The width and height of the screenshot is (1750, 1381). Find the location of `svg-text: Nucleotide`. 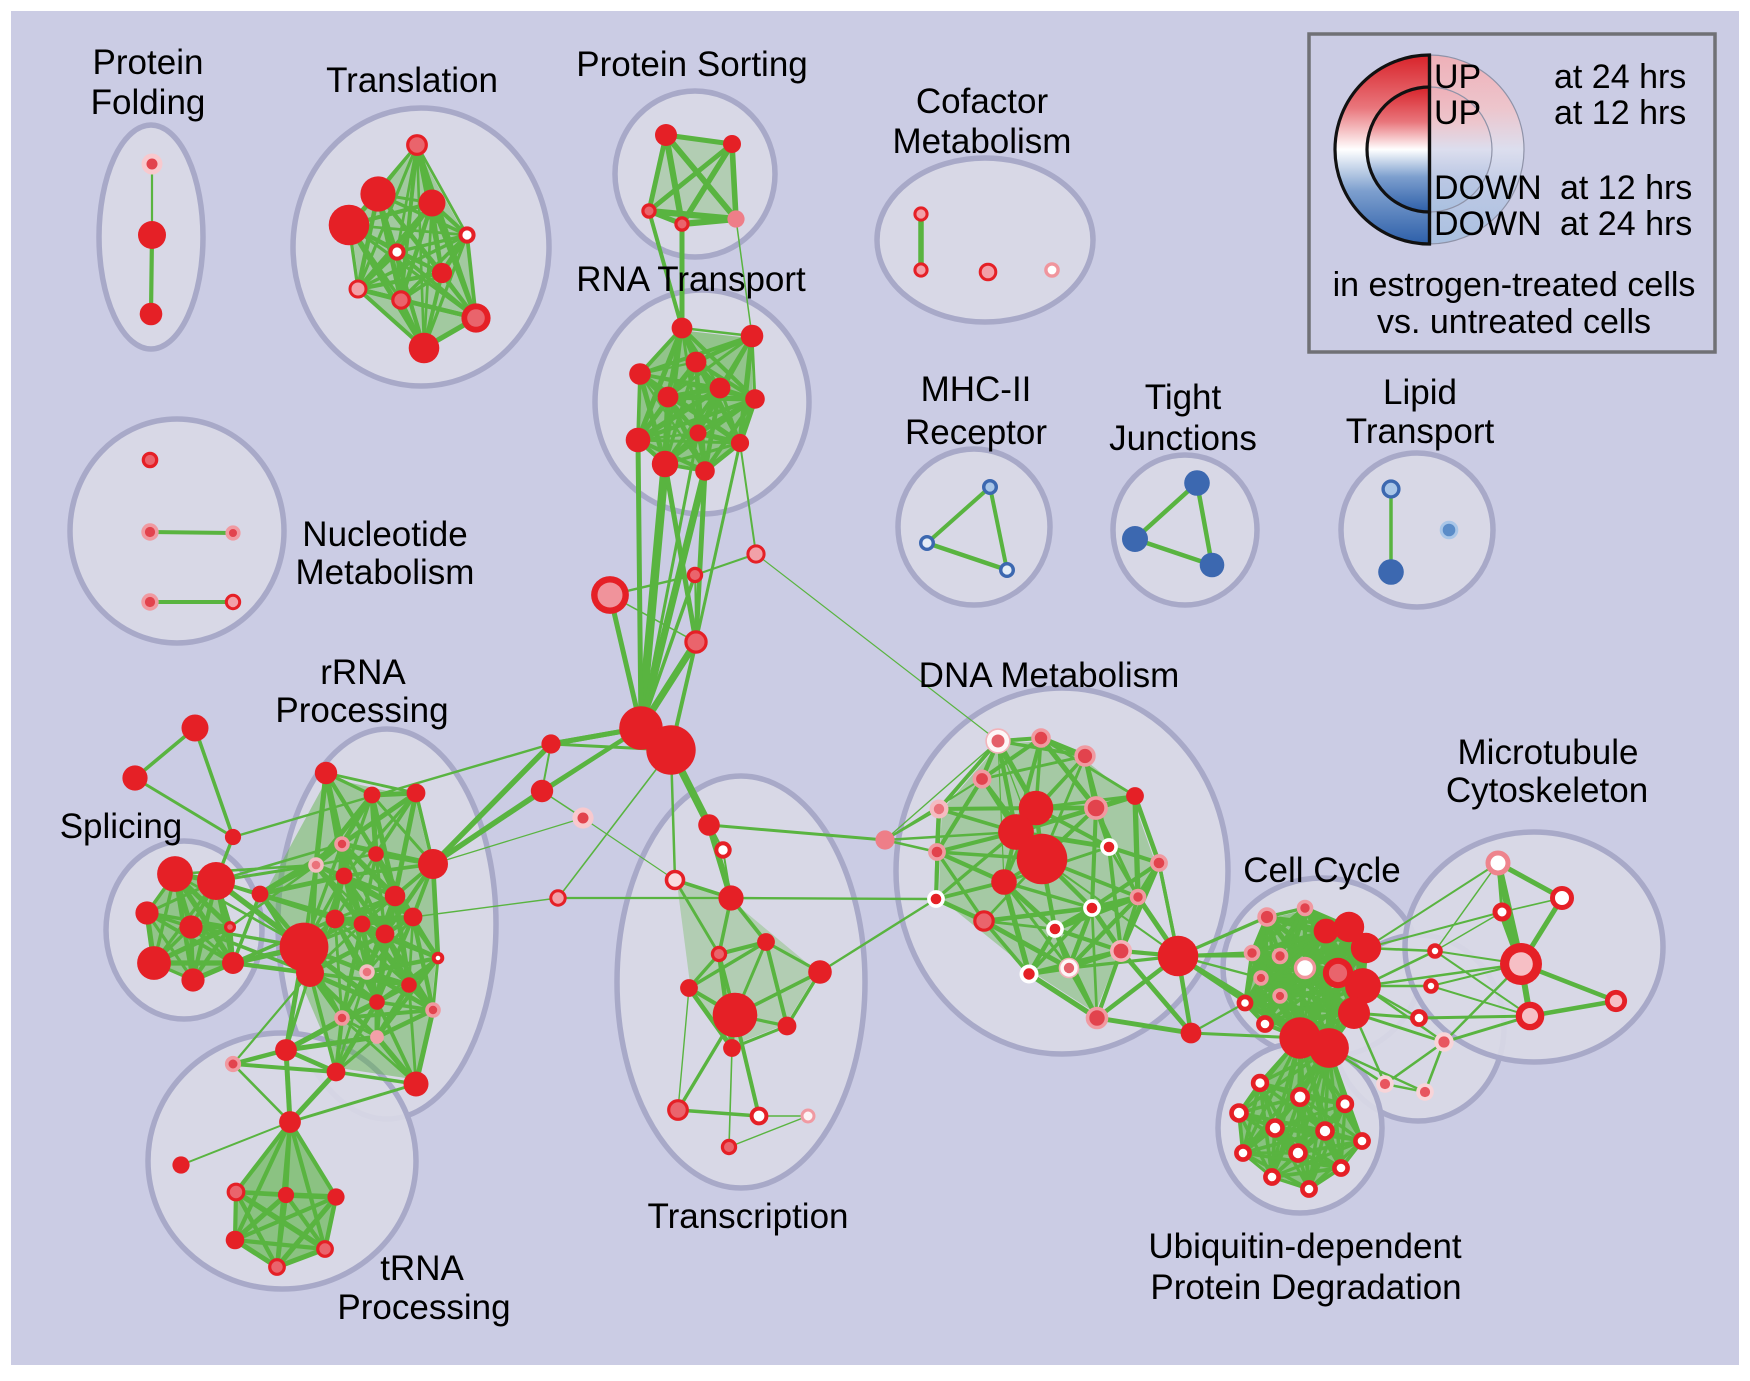

svg-text: Nucleotide is located at coordinates (384, 534).